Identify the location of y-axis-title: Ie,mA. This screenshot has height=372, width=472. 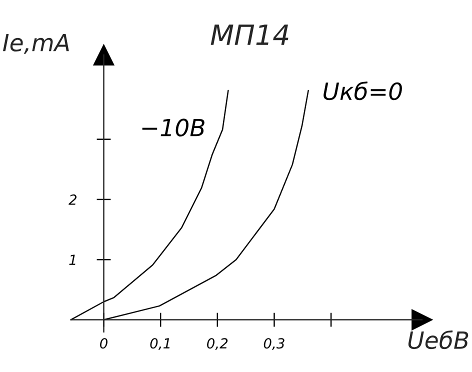
(35, 44).